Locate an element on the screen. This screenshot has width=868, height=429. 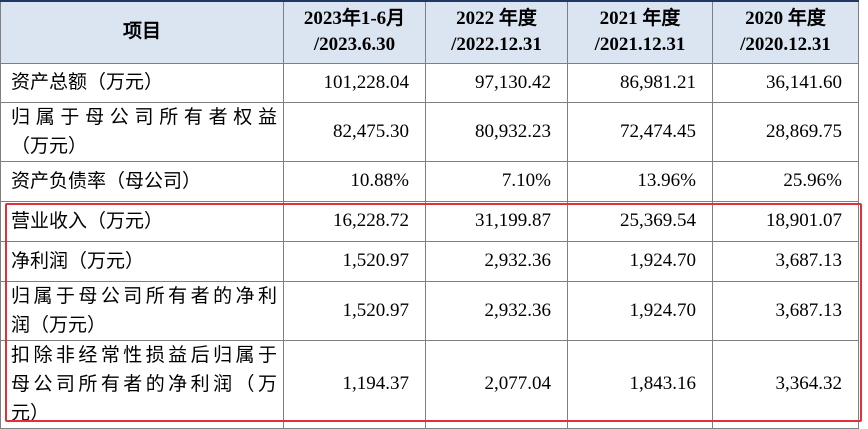
value-cell: 1,843.16 is located at coordinates (640, 384).